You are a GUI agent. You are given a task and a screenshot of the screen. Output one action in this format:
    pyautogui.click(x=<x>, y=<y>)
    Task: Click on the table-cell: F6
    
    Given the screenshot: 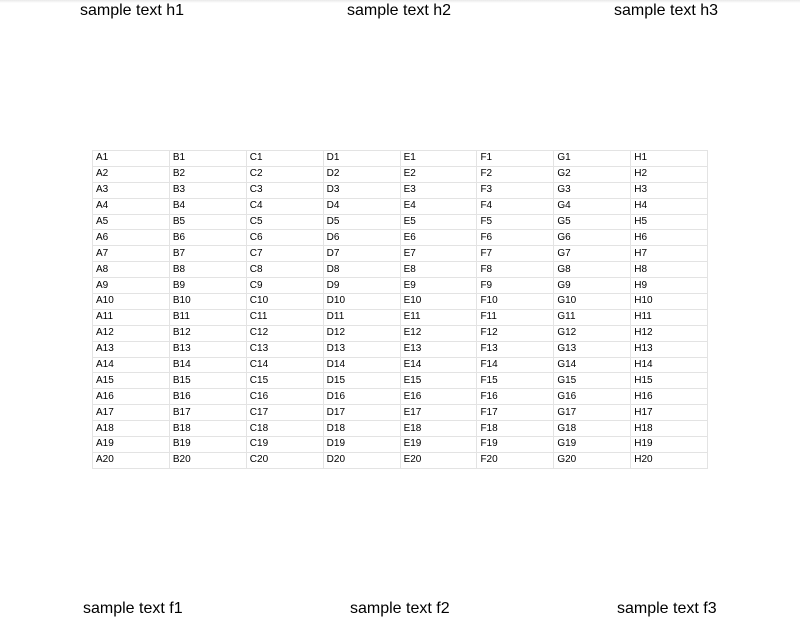 What is the action you would take?
    pyautogui.click(x=515, y=238)
    